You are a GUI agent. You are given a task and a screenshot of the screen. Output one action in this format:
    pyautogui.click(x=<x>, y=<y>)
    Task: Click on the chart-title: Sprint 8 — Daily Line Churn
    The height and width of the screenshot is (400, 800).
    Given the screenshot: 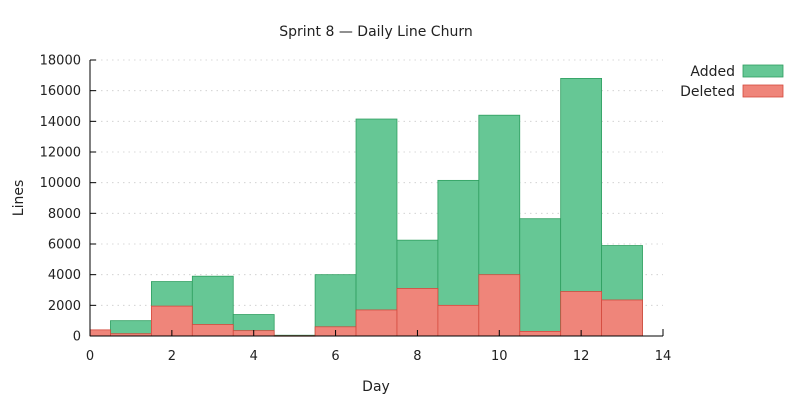 What is the action you would take?
    pyautogui.click(x=375, y=32)
    